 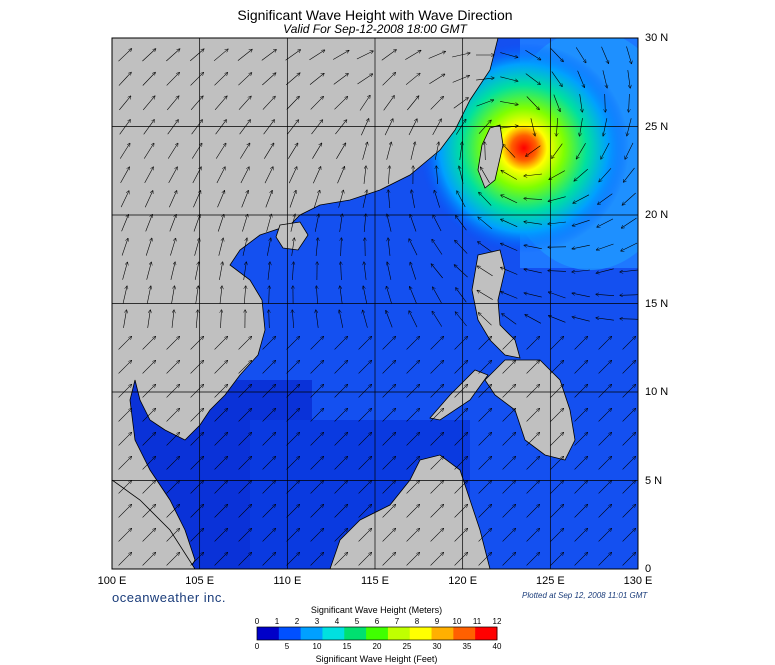 What do you see at coordinates (638, 581) in the screenshot?
I see `longitude-label: 130 E` at bounding box center [638, 581].